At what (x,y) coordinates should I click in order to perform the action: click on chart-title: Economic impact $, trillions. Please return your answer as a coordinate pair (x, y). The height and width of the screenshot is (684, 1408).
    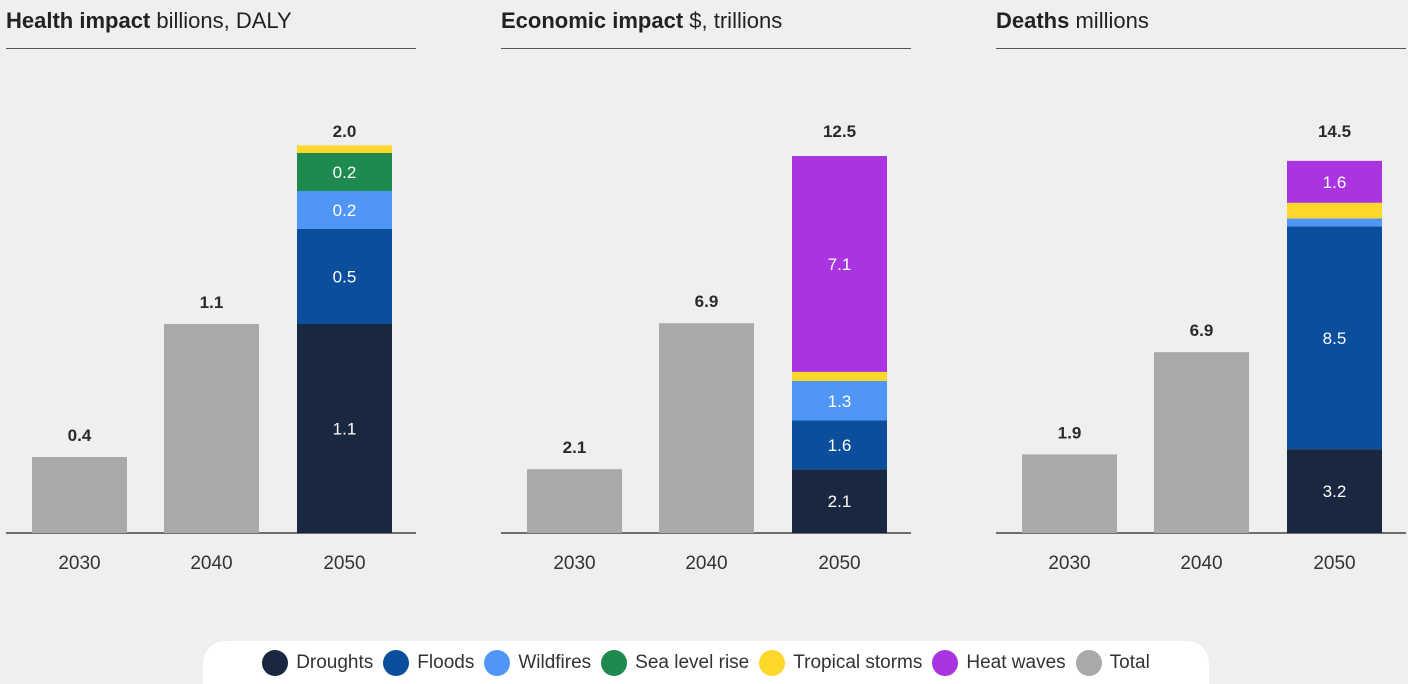
    Looking at the image, I should click on (641, 21).